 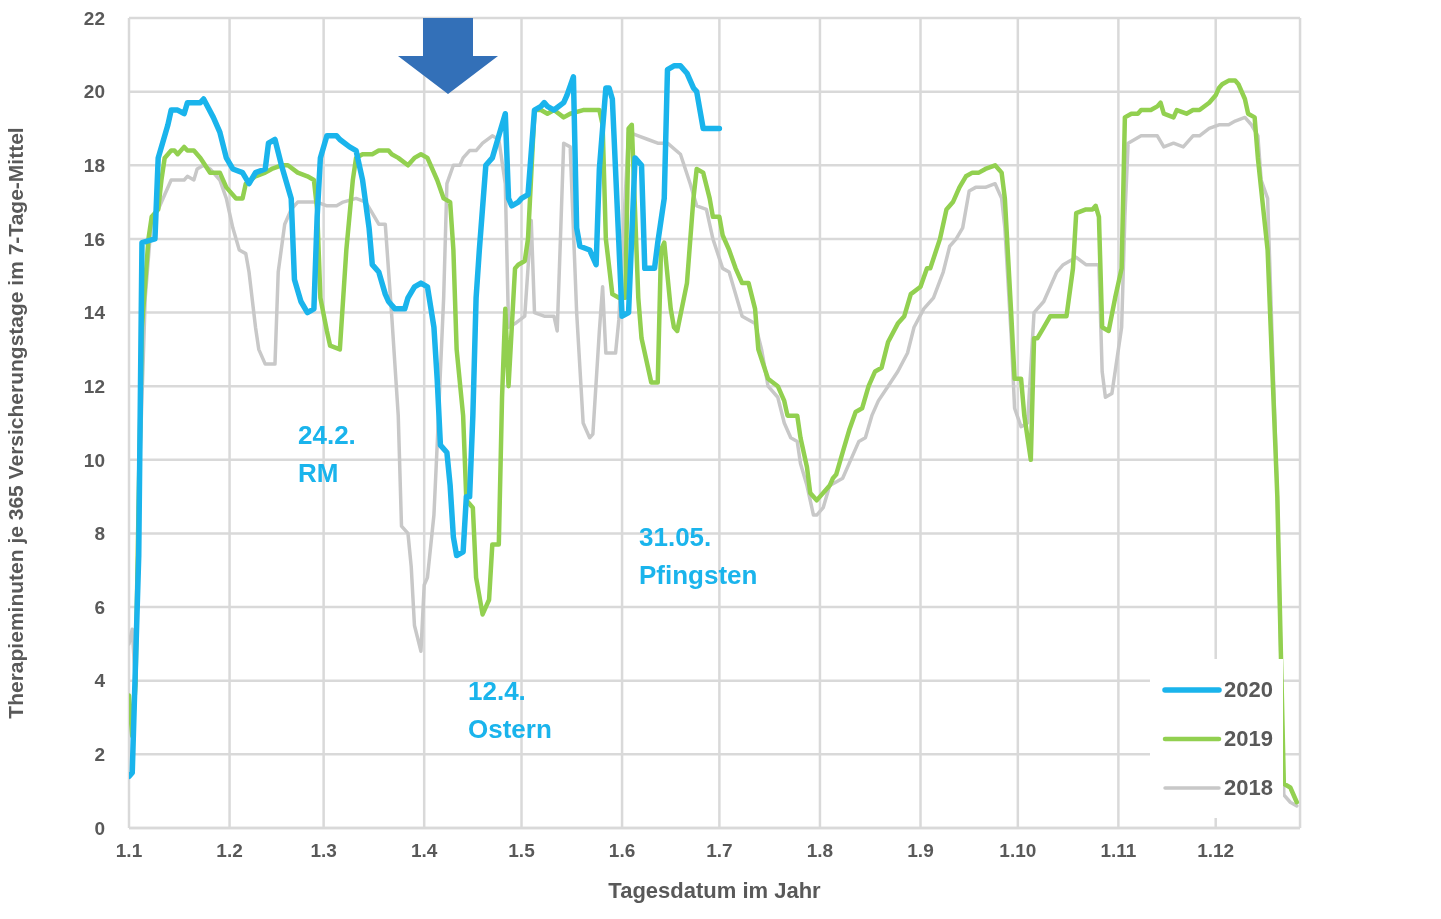 I want to click on x-tick-label: 1.12, so click(x=1216, y=851).